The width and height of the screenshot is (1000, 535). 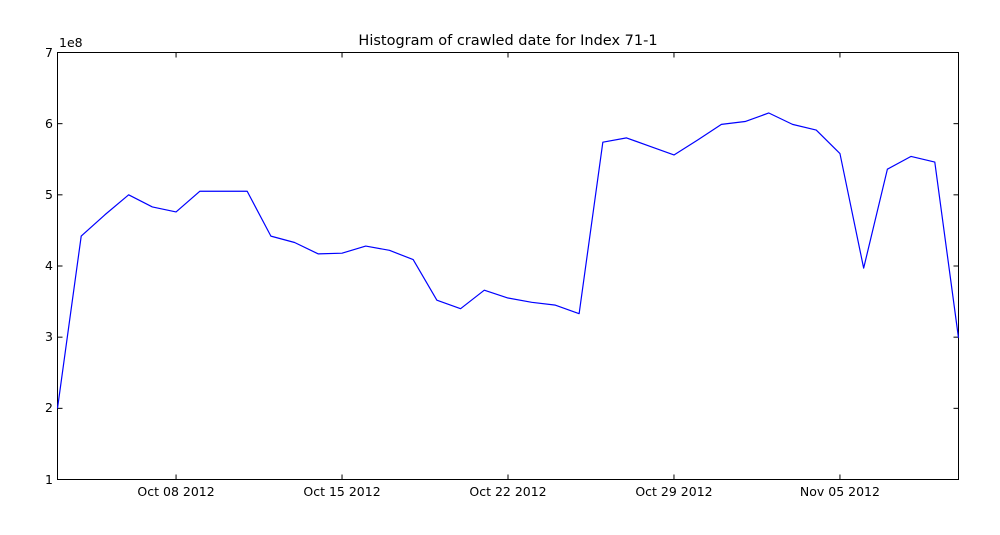 I want to click on y-axis-tick-label: 4, so click(x=49, y=265).